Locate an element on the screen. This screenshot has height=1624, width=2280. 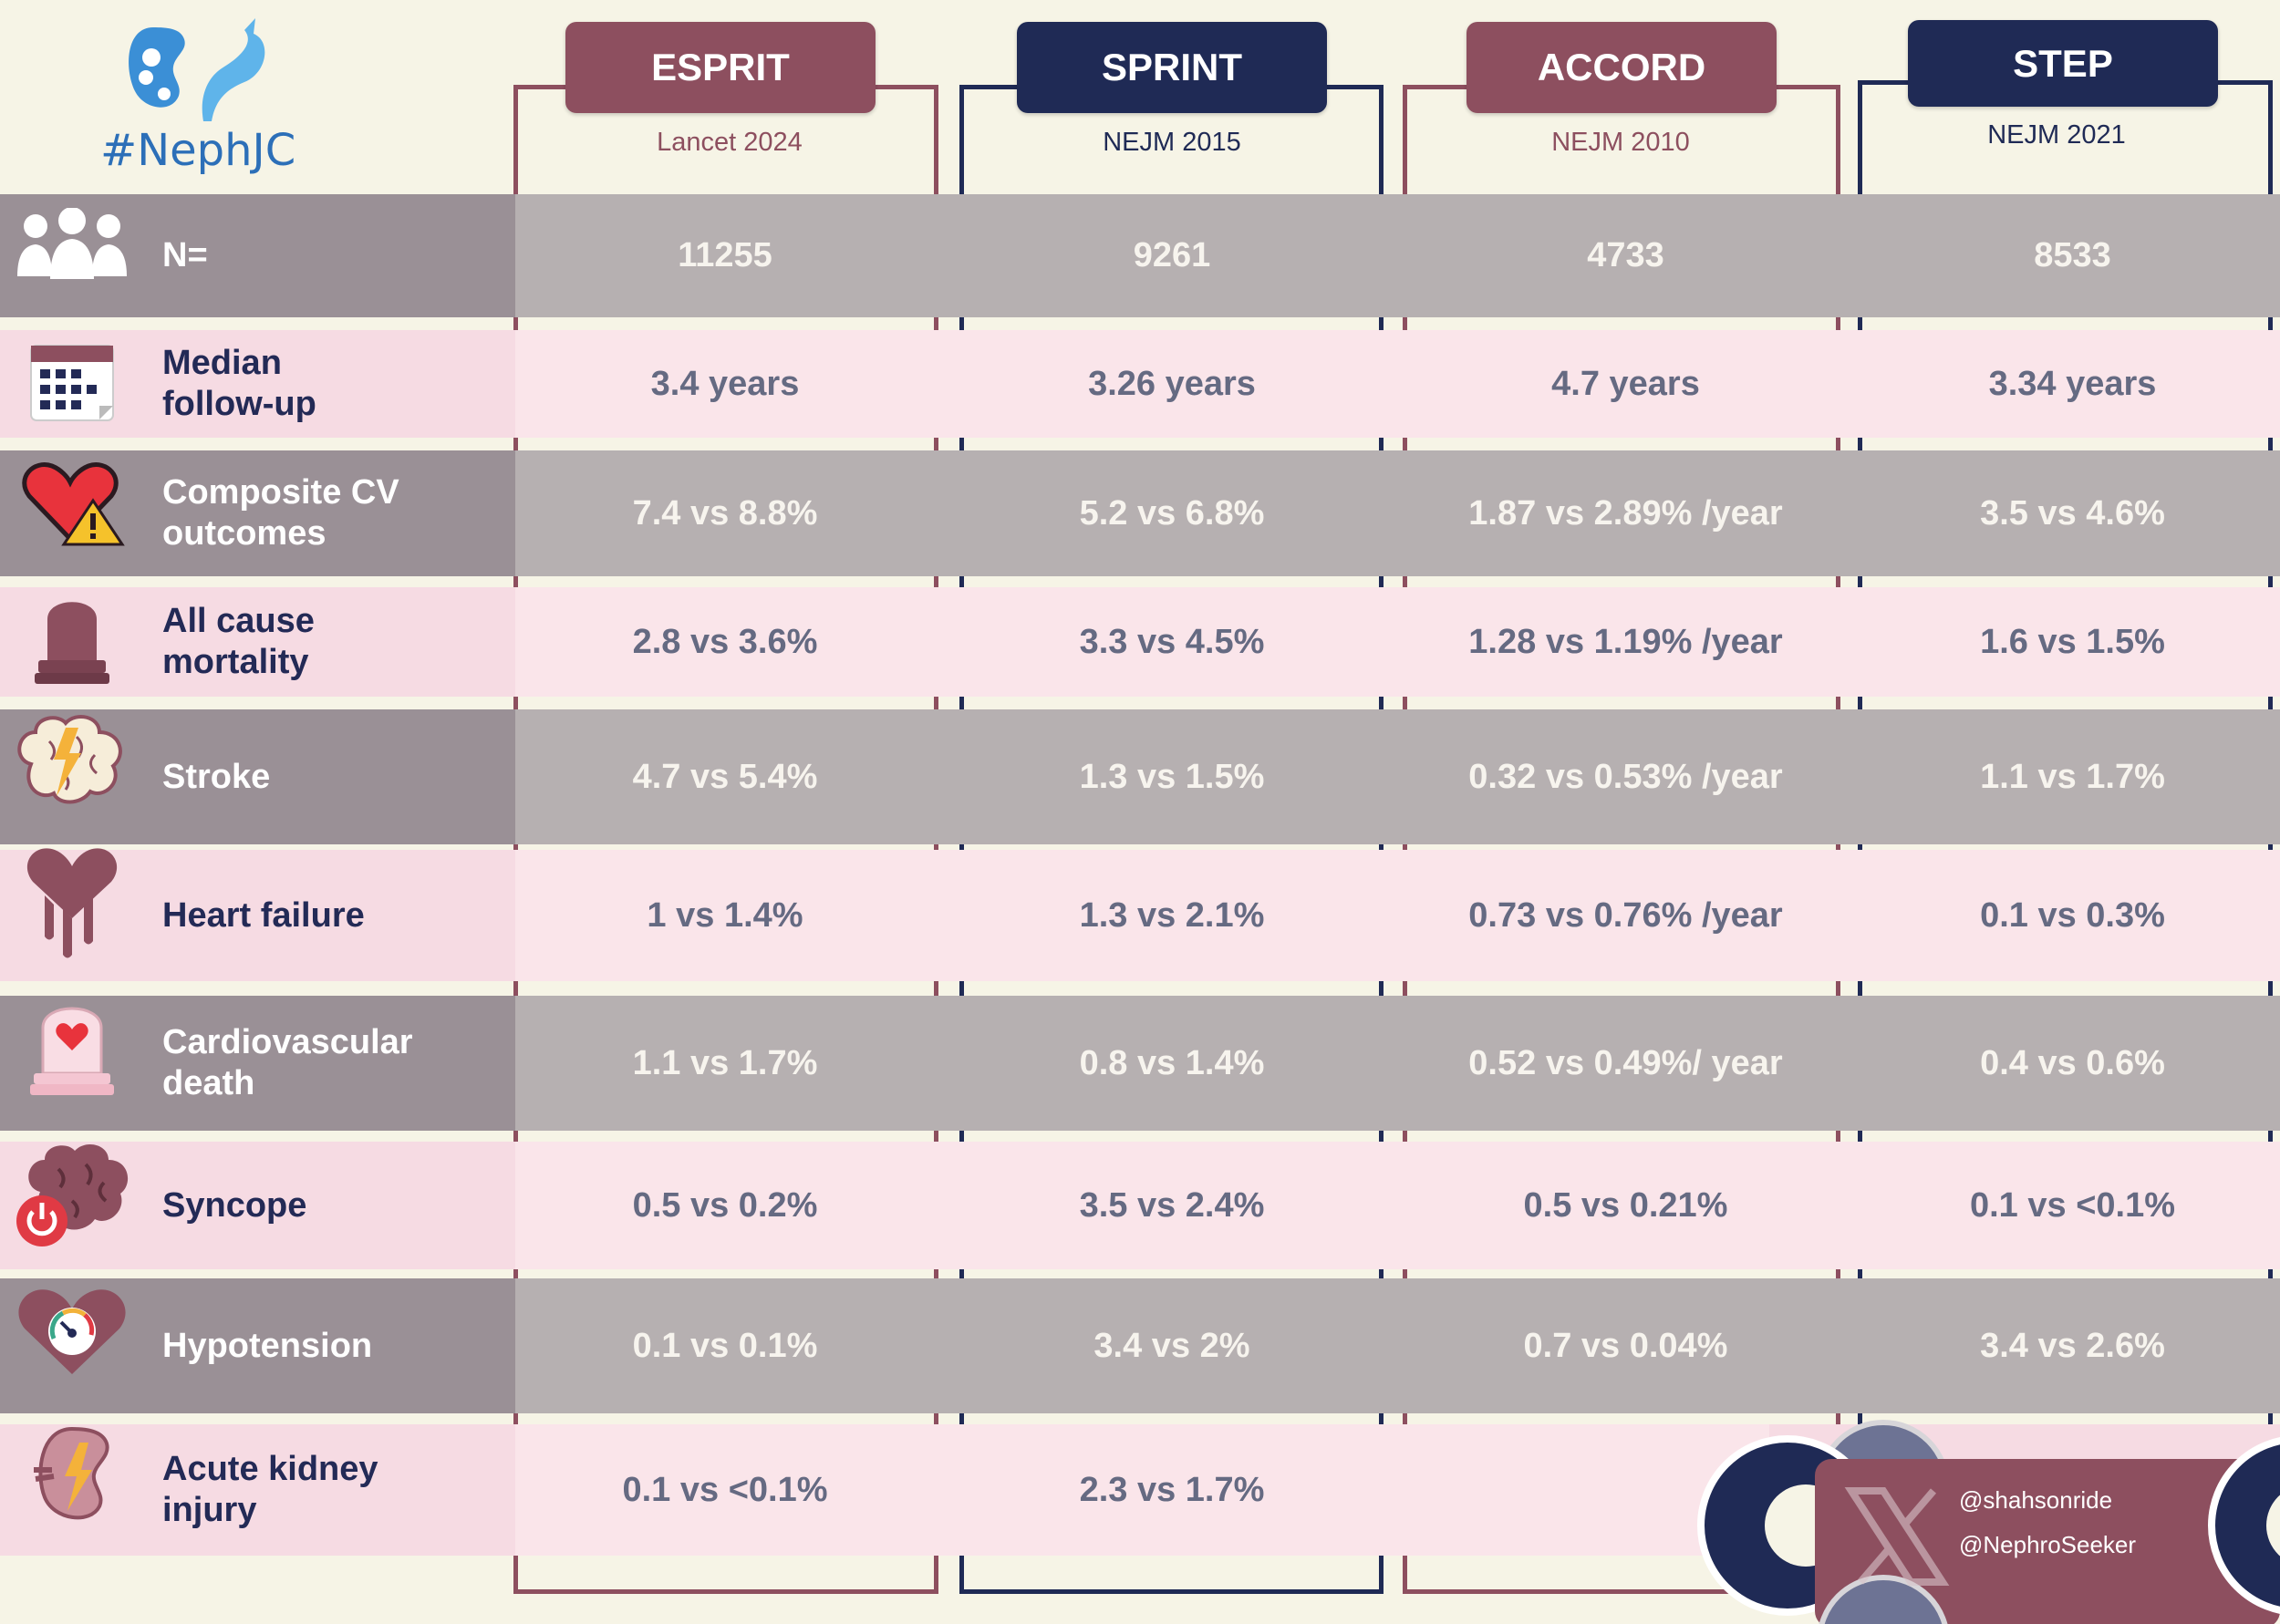
melting-heart-icon is located at coordinates (72, 903).